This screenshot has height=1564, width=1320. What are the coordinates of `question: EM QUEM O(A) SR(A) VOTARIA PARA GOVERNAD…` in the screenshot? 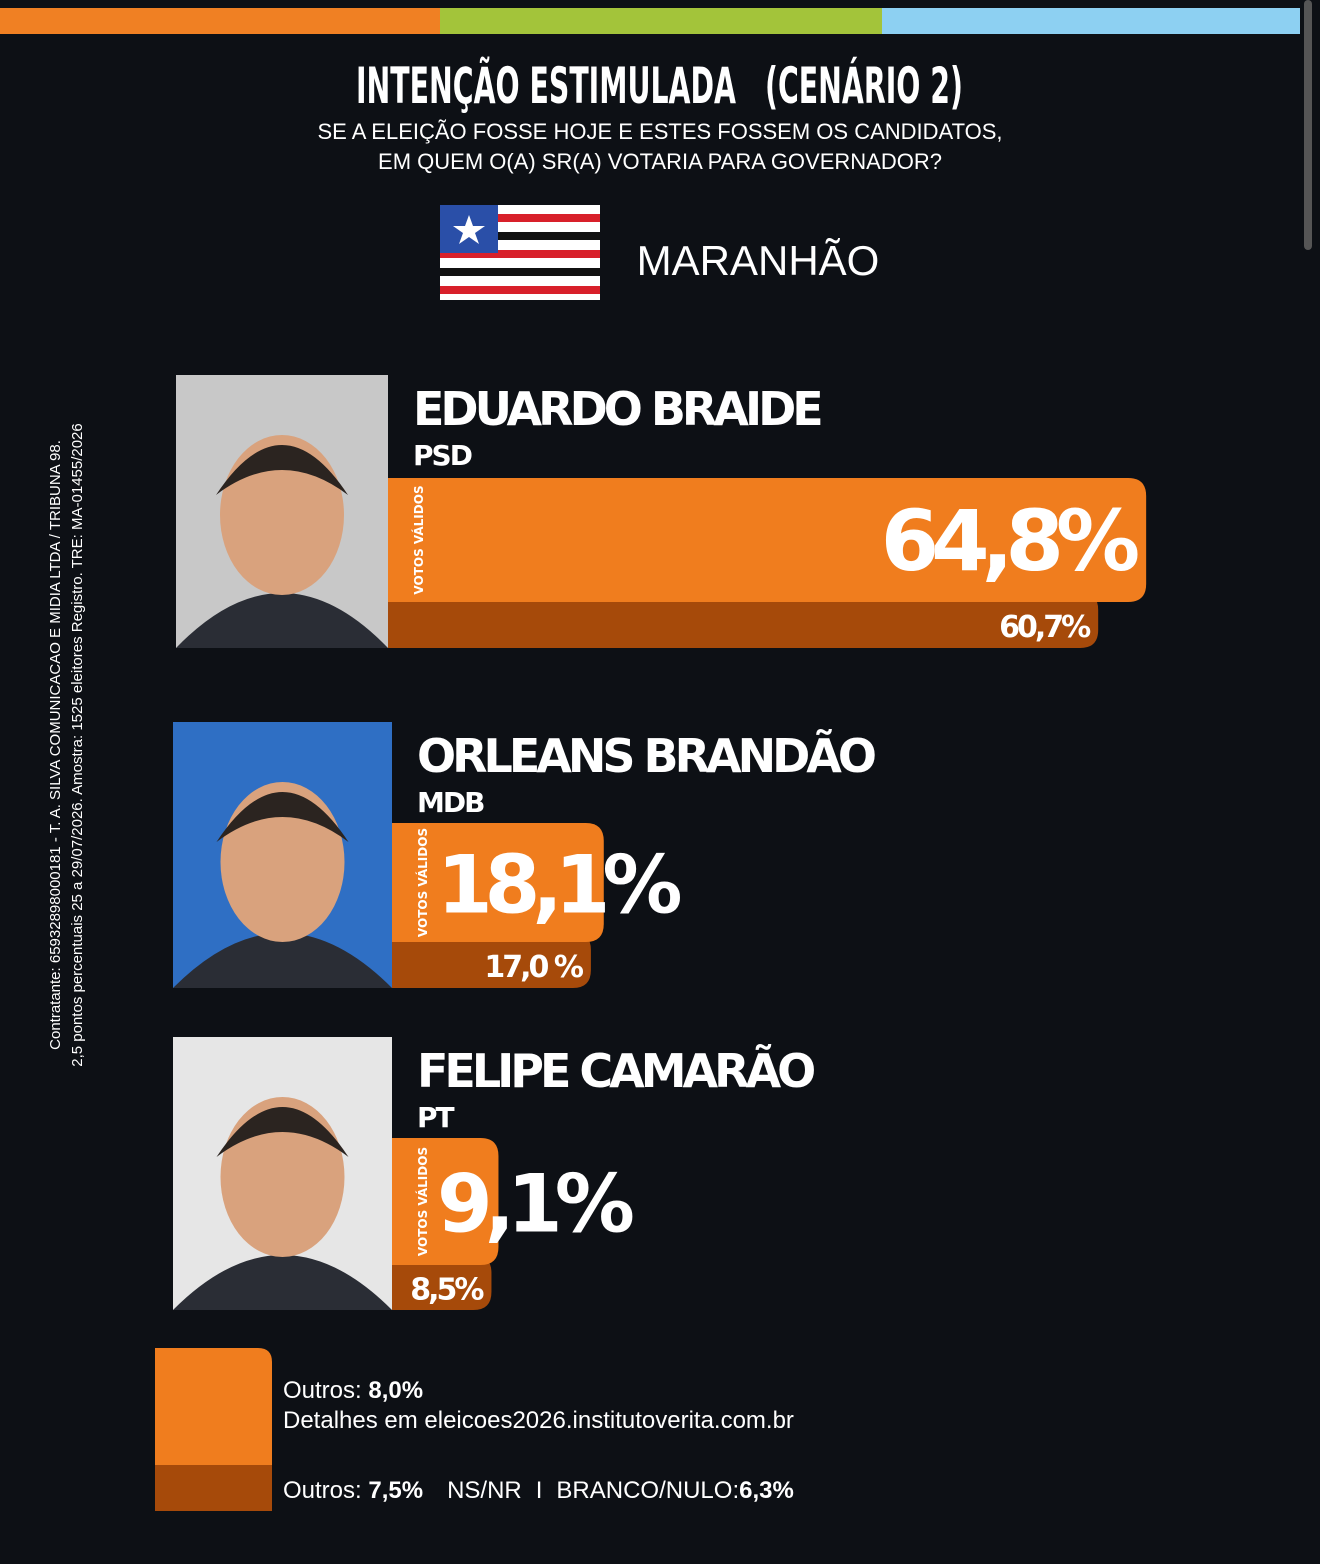 It's located at (660, 161).